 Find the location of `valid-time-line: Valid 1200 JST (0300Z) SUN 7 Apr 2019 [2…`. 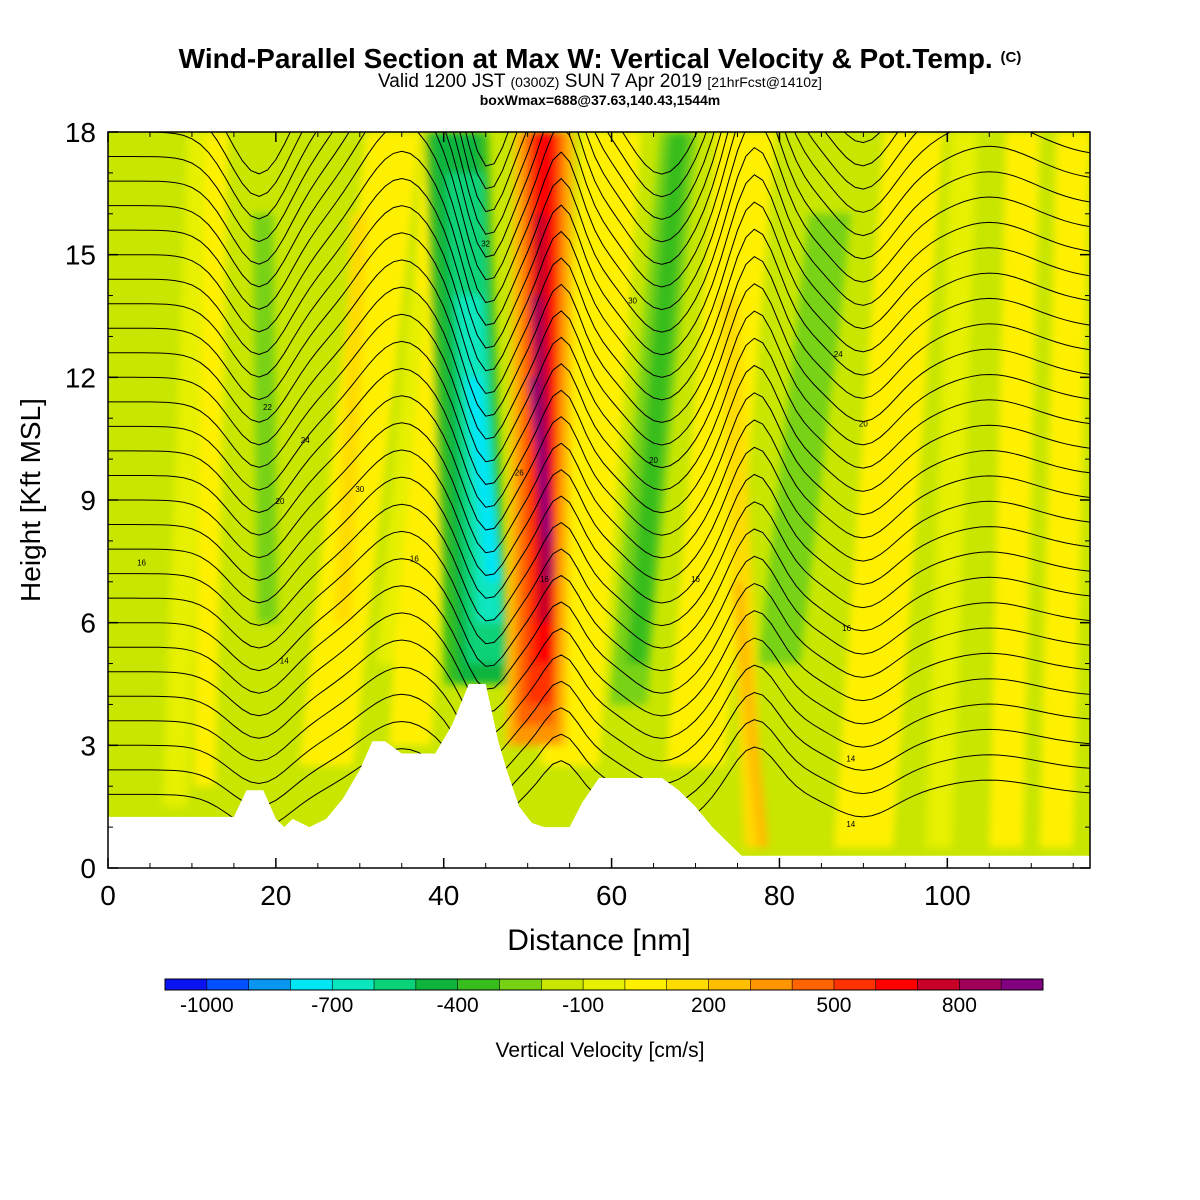

valid-time-line: Valid 1200 JST (0300Z) SUN 7 Apr 2019 [2… is located at coordinates (600, 82).